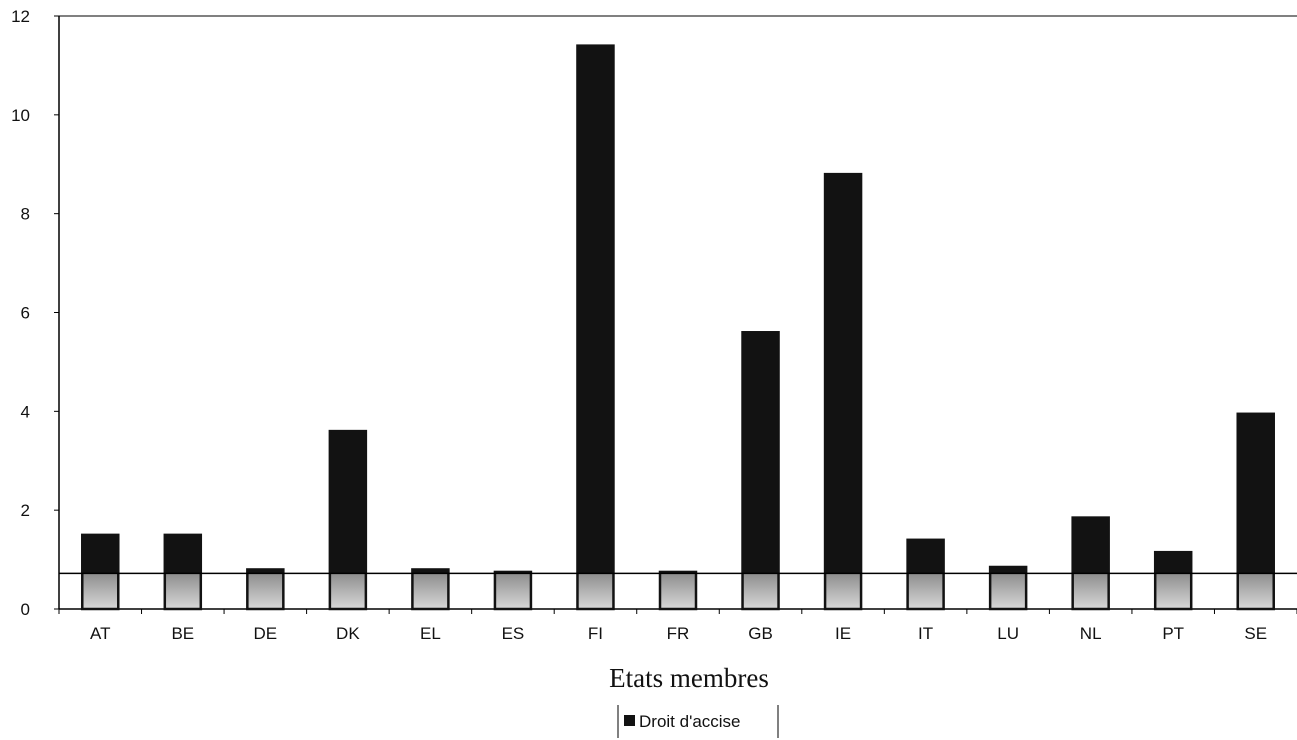 The width and height of the screenshot is (1297, 740). I want to click on x-tick-label: ES, so click(513, 633).